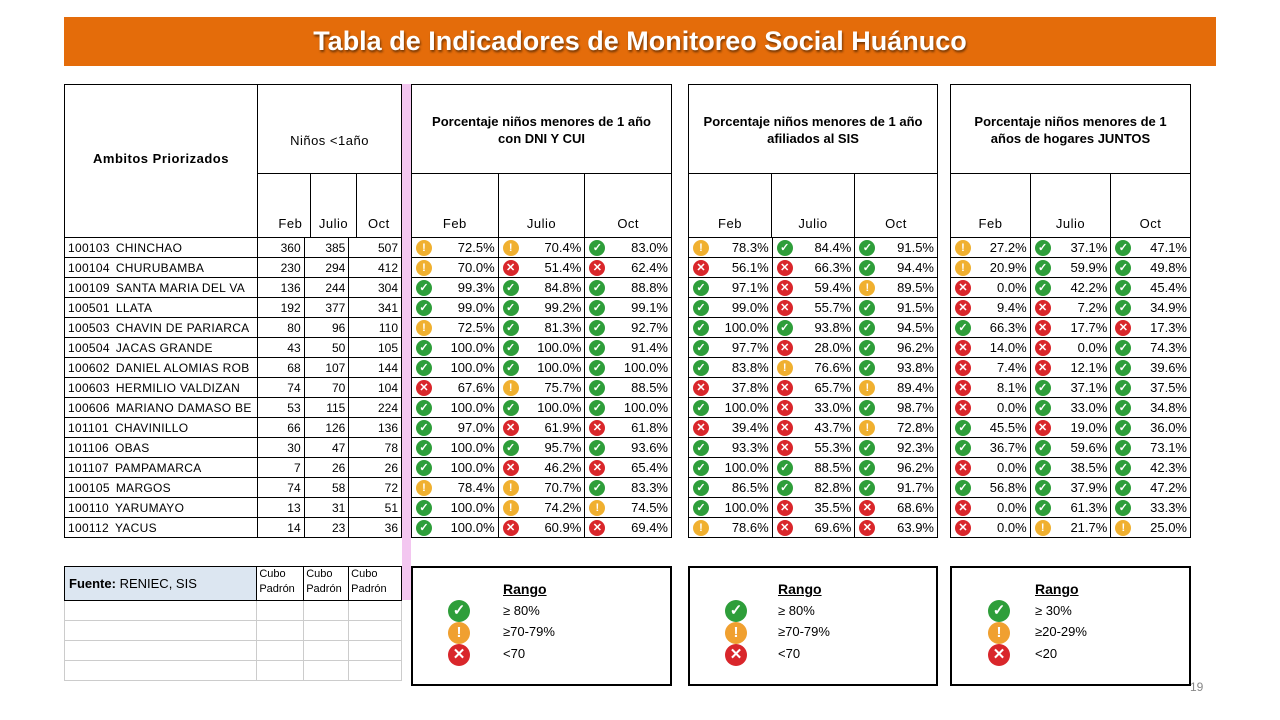 This screenshot has height=720, width=1280. I want to click on ambito-code: 100109, so click(89, 287).